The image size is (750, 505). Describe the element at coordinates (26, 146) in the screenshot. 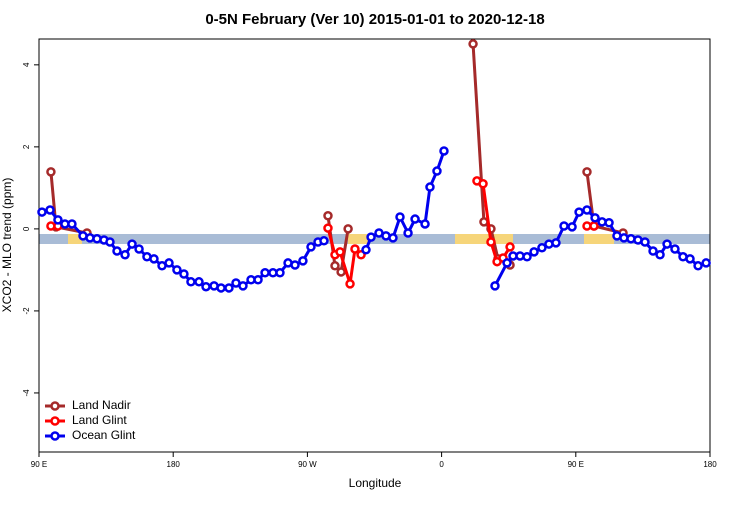

I see `y-tick-label: 2` at that location.